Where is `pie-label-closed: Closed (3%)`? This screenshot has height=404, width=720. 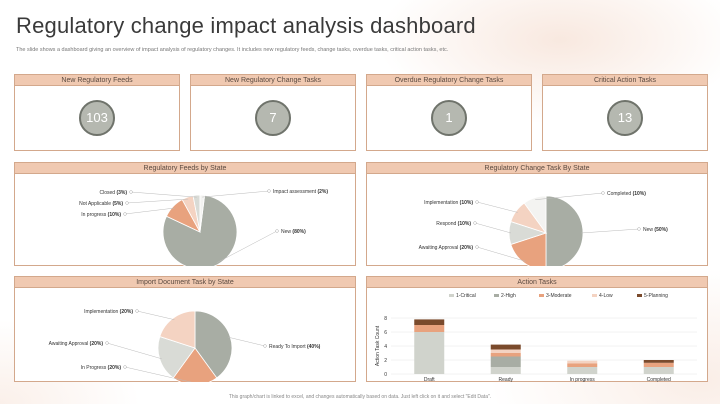
pie-label-closed: Closed (3%) is located at coordinates (113, 193).